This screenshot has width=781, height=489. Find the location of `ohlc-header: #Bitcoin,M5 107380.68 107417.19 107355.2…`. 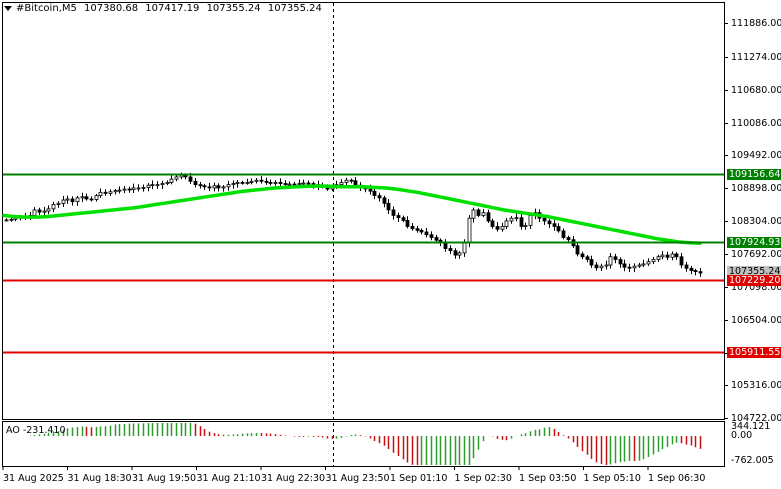

ohlc-header: #Bitcoin,M5 107380.68 107417.19 107355.2… is located at coordinates (165, 9).